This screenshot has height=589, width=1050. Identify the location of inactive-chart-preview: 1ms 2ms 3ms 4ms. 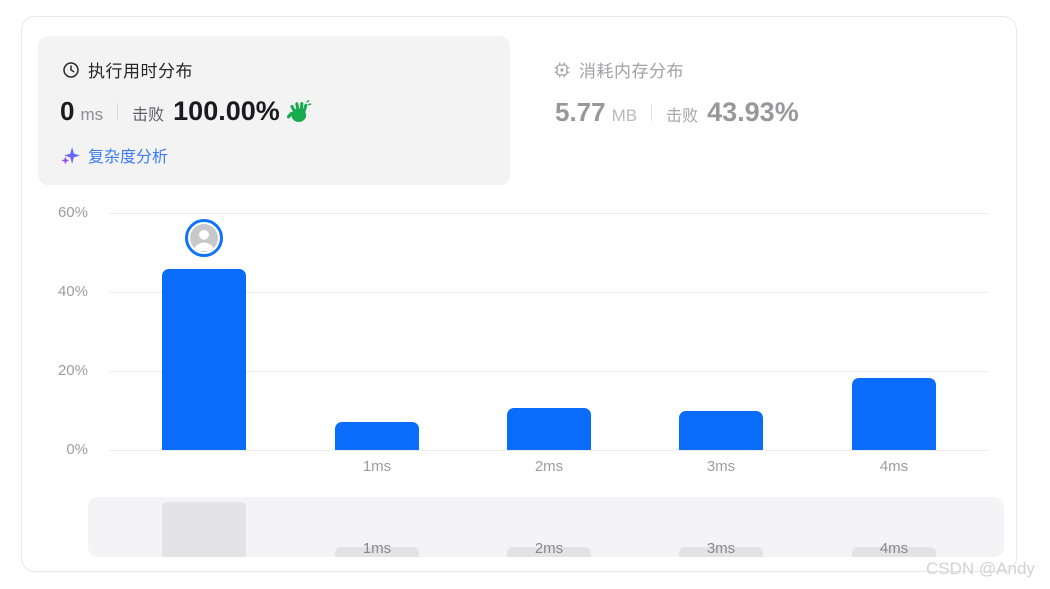
(546, 527).